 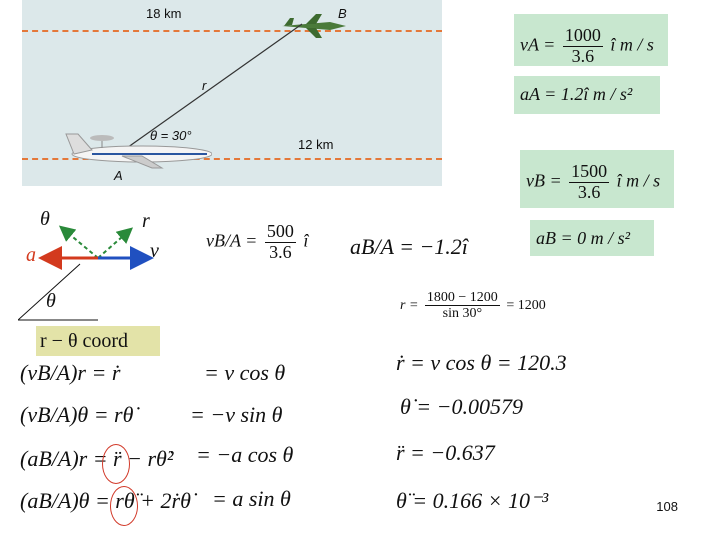 What do you see at coordinates (583, 238) in the screenshot?
I see `acceleration-b-text: aB = 0 m / s²` at bounding box center [583, 238].